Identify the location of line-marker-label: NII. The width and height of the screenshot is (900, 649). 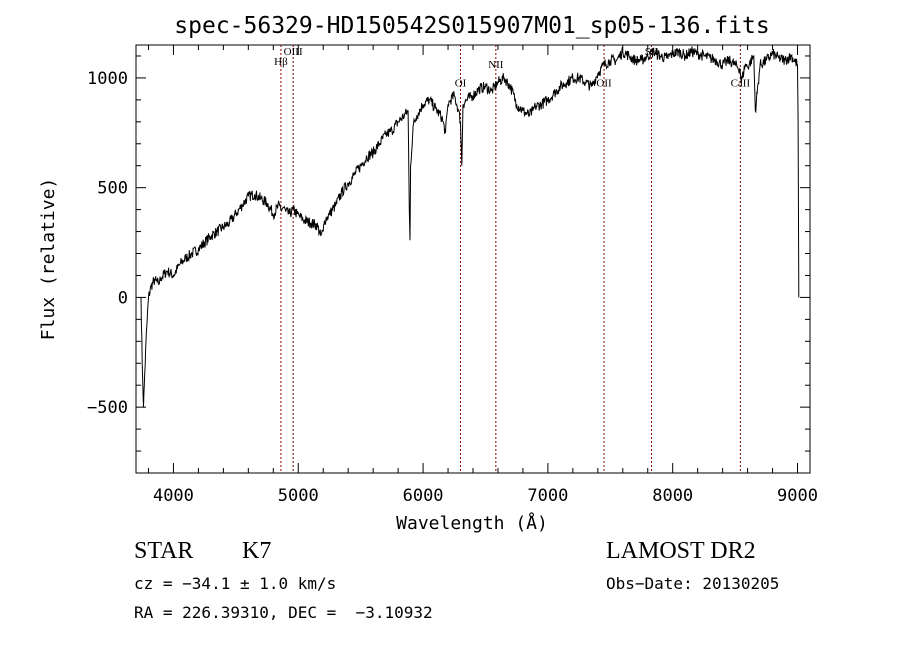
(496, 65).